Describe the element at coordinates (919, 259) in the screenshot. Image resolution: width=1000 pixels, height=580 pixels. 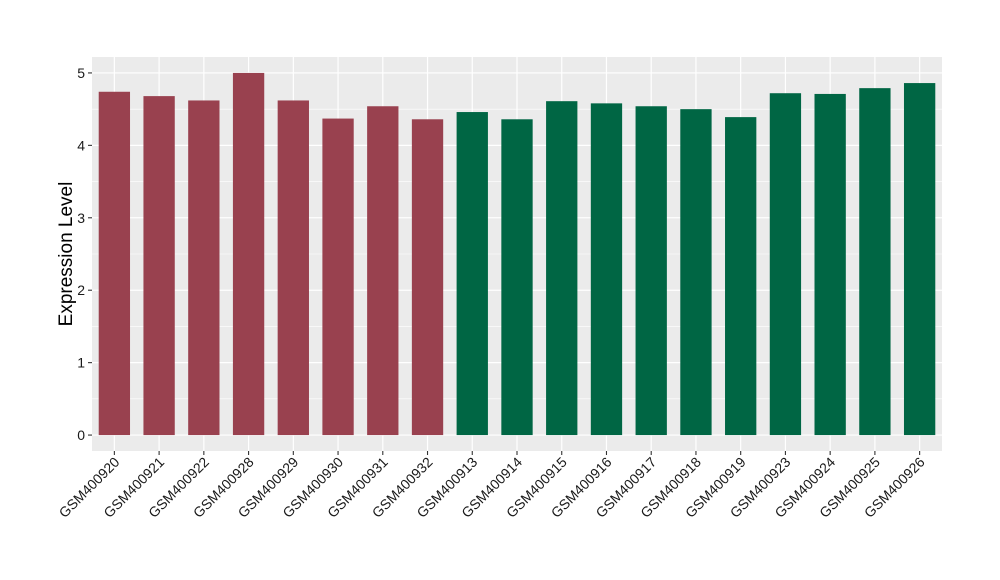
I see `bar-GSM400926` at that location.